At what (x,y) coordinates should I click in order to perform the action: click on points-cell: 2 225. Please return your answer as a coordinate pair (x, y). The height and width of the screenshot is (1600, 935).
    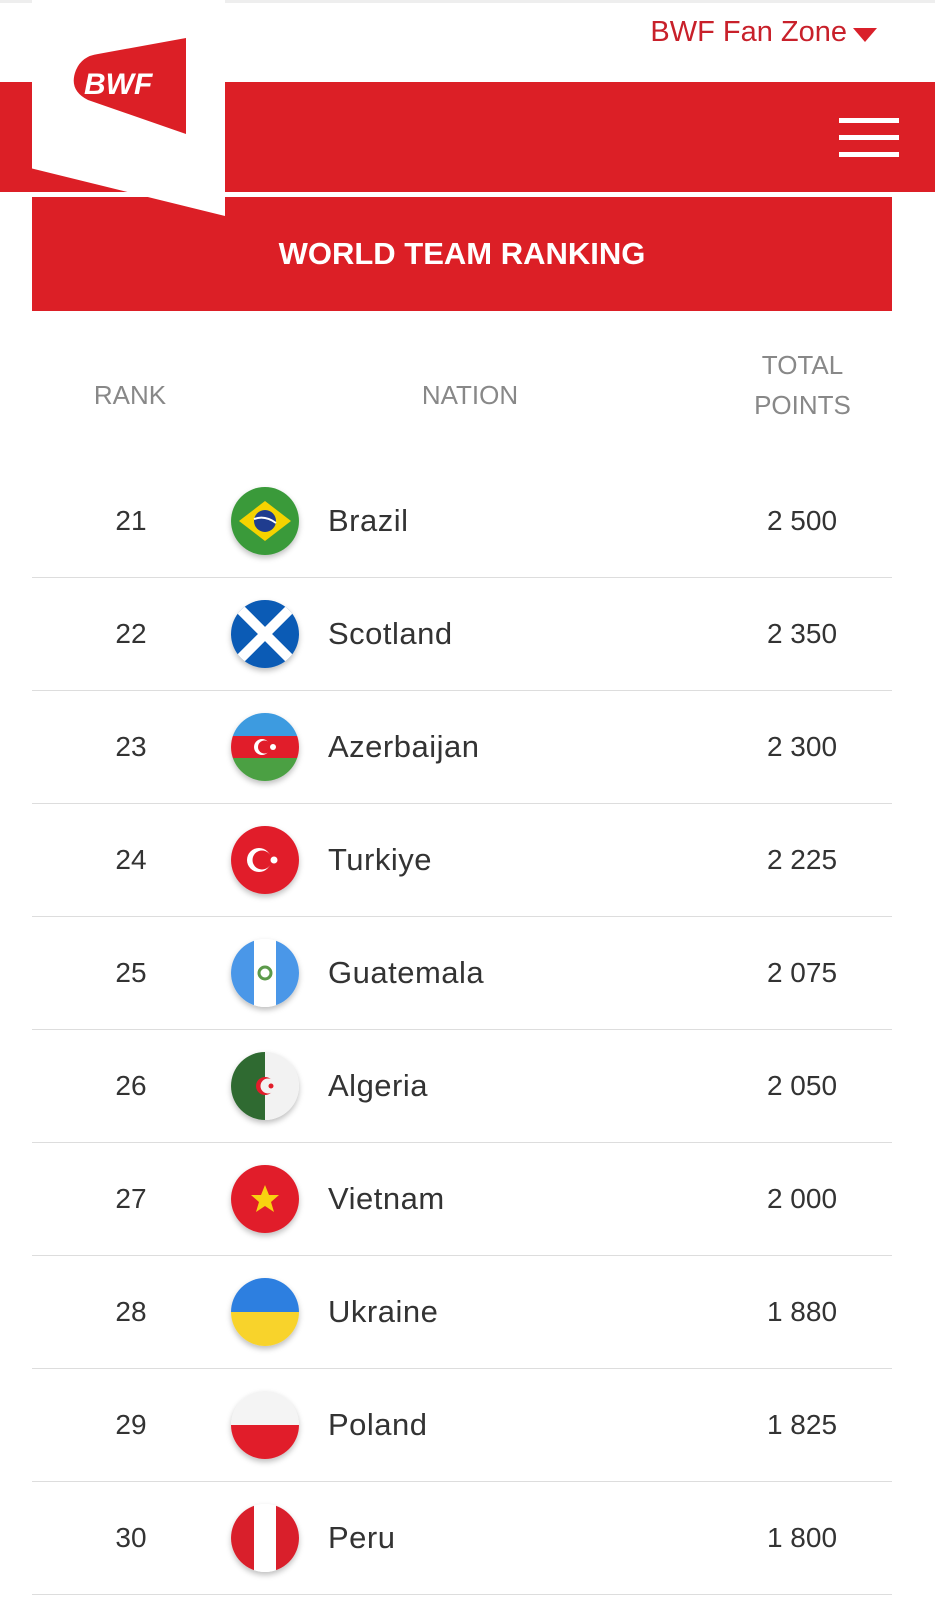
    Looking at the image, I should click on (802, 859).